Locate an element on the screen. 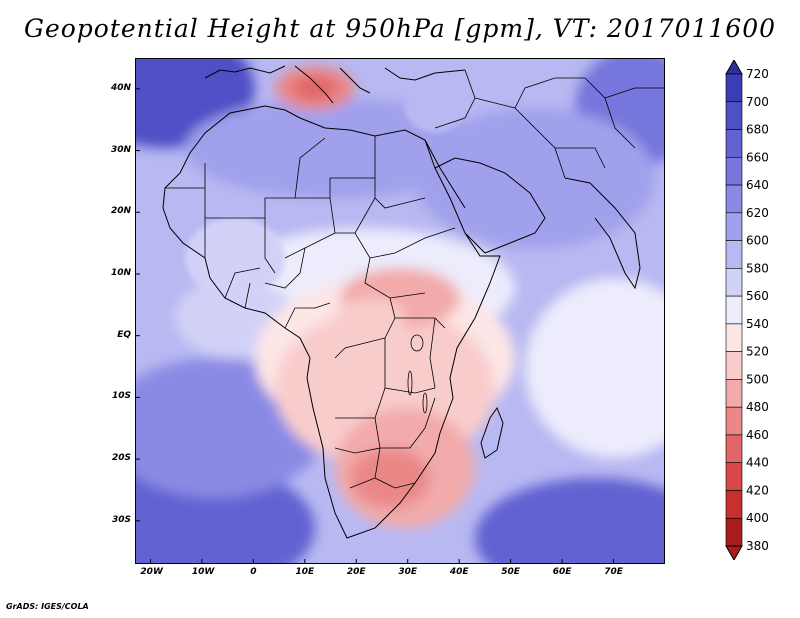 This screenshot has height=618, width=800. colorbar-level-label: 620 is located at coordinates (757, 213).